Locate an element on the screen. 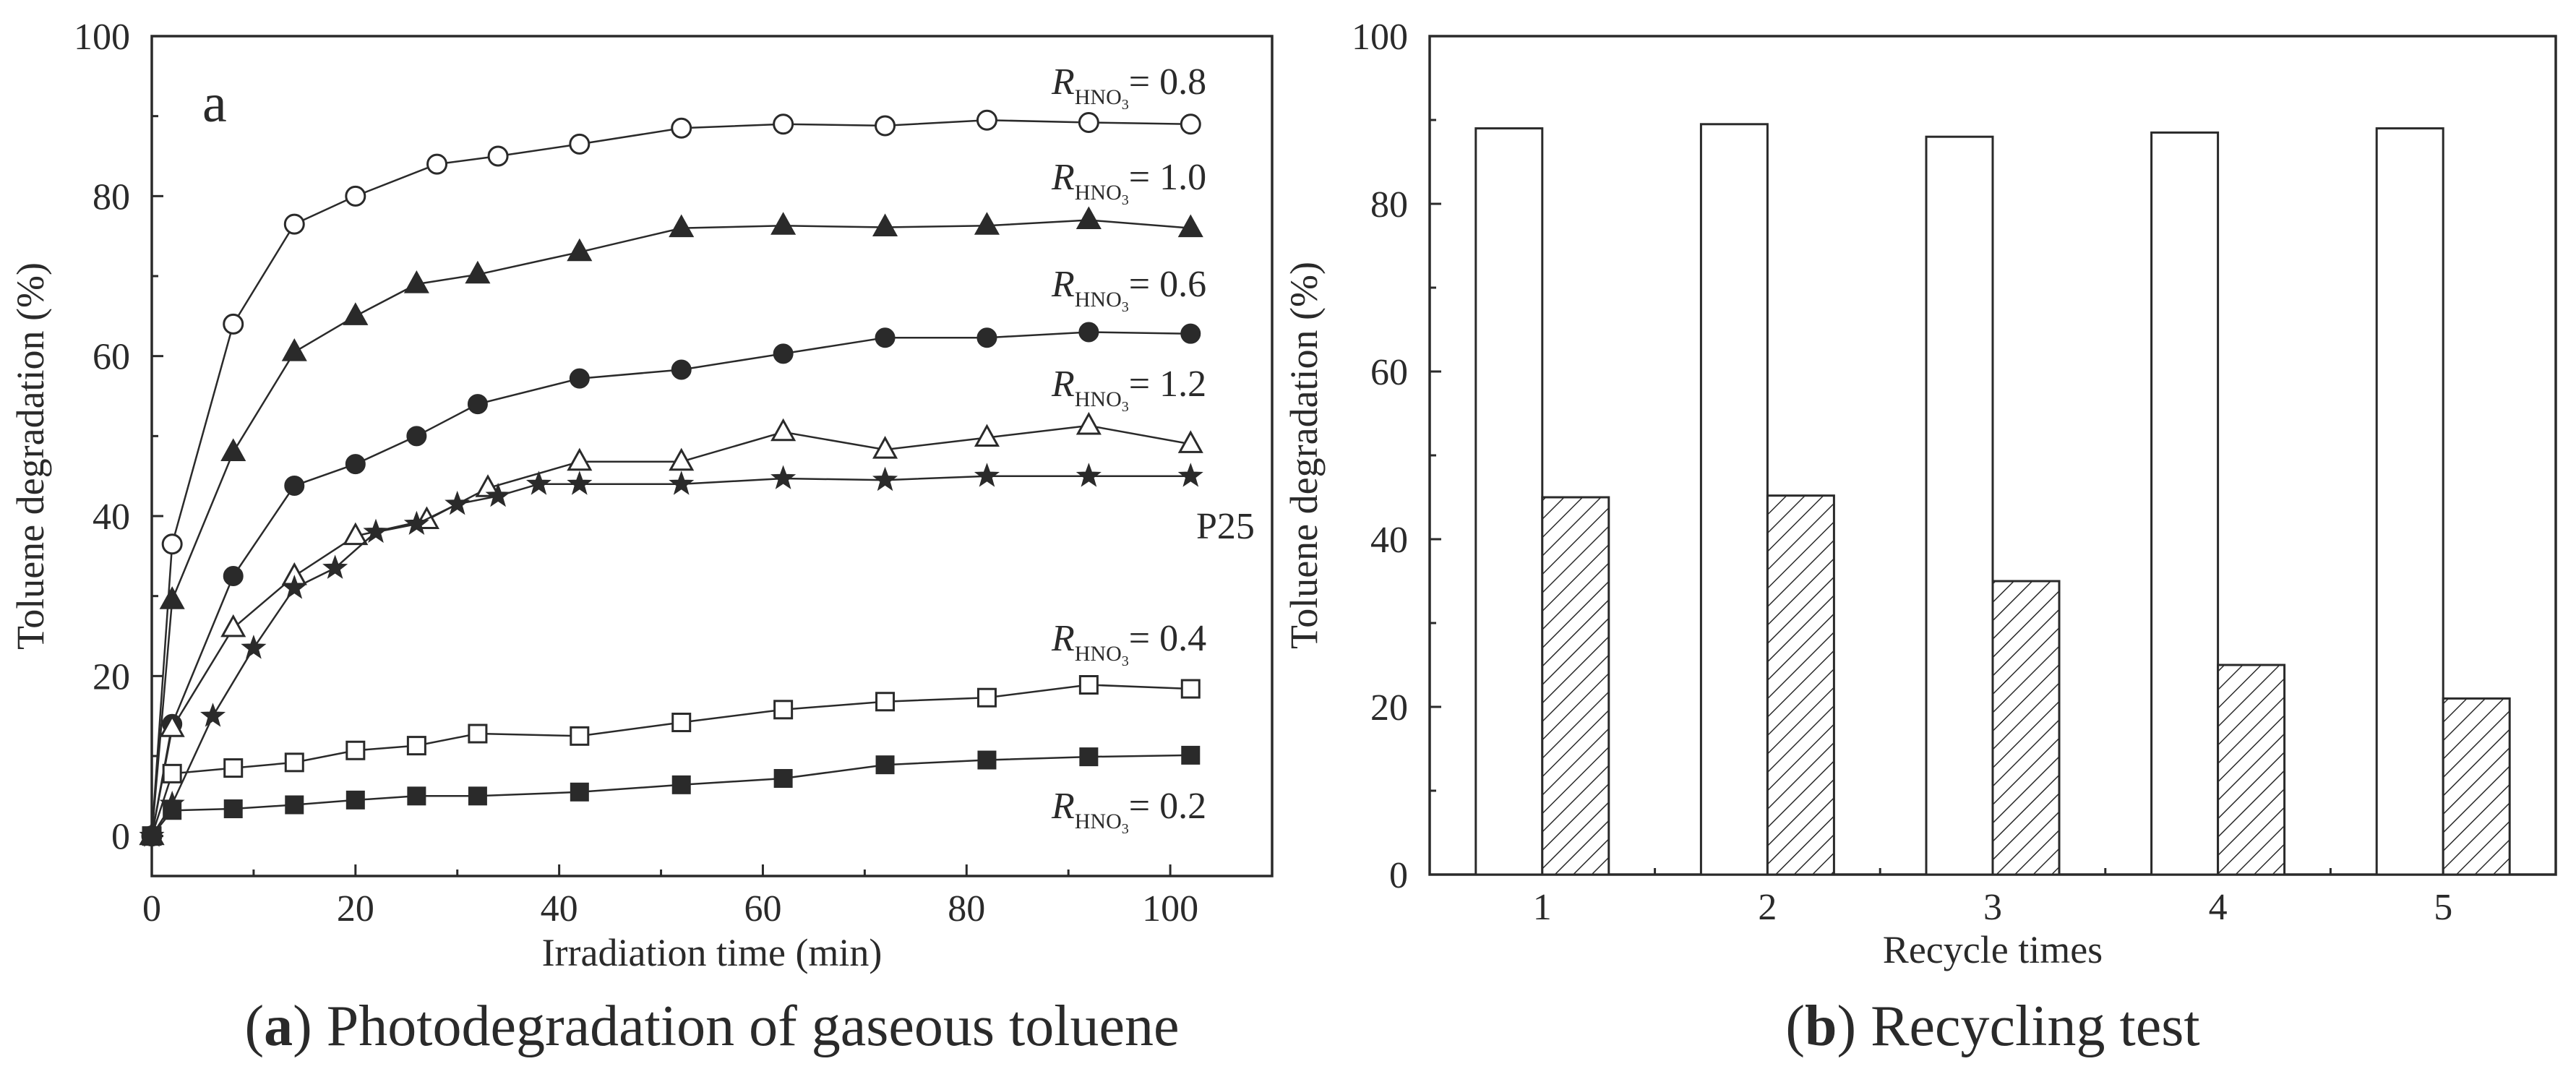  series-label: RHNO3= 1.0 is located at coordinates (1129, 183).